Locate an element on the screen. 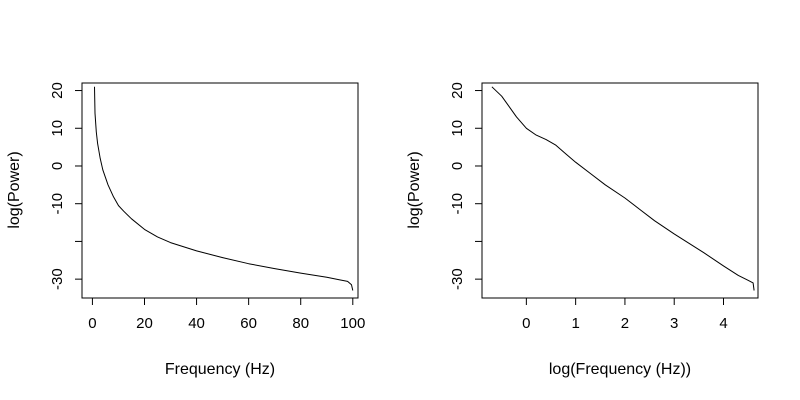 The image size is (800, 400). left-x-tick-label: 0 is located at coordinates (92, 323).